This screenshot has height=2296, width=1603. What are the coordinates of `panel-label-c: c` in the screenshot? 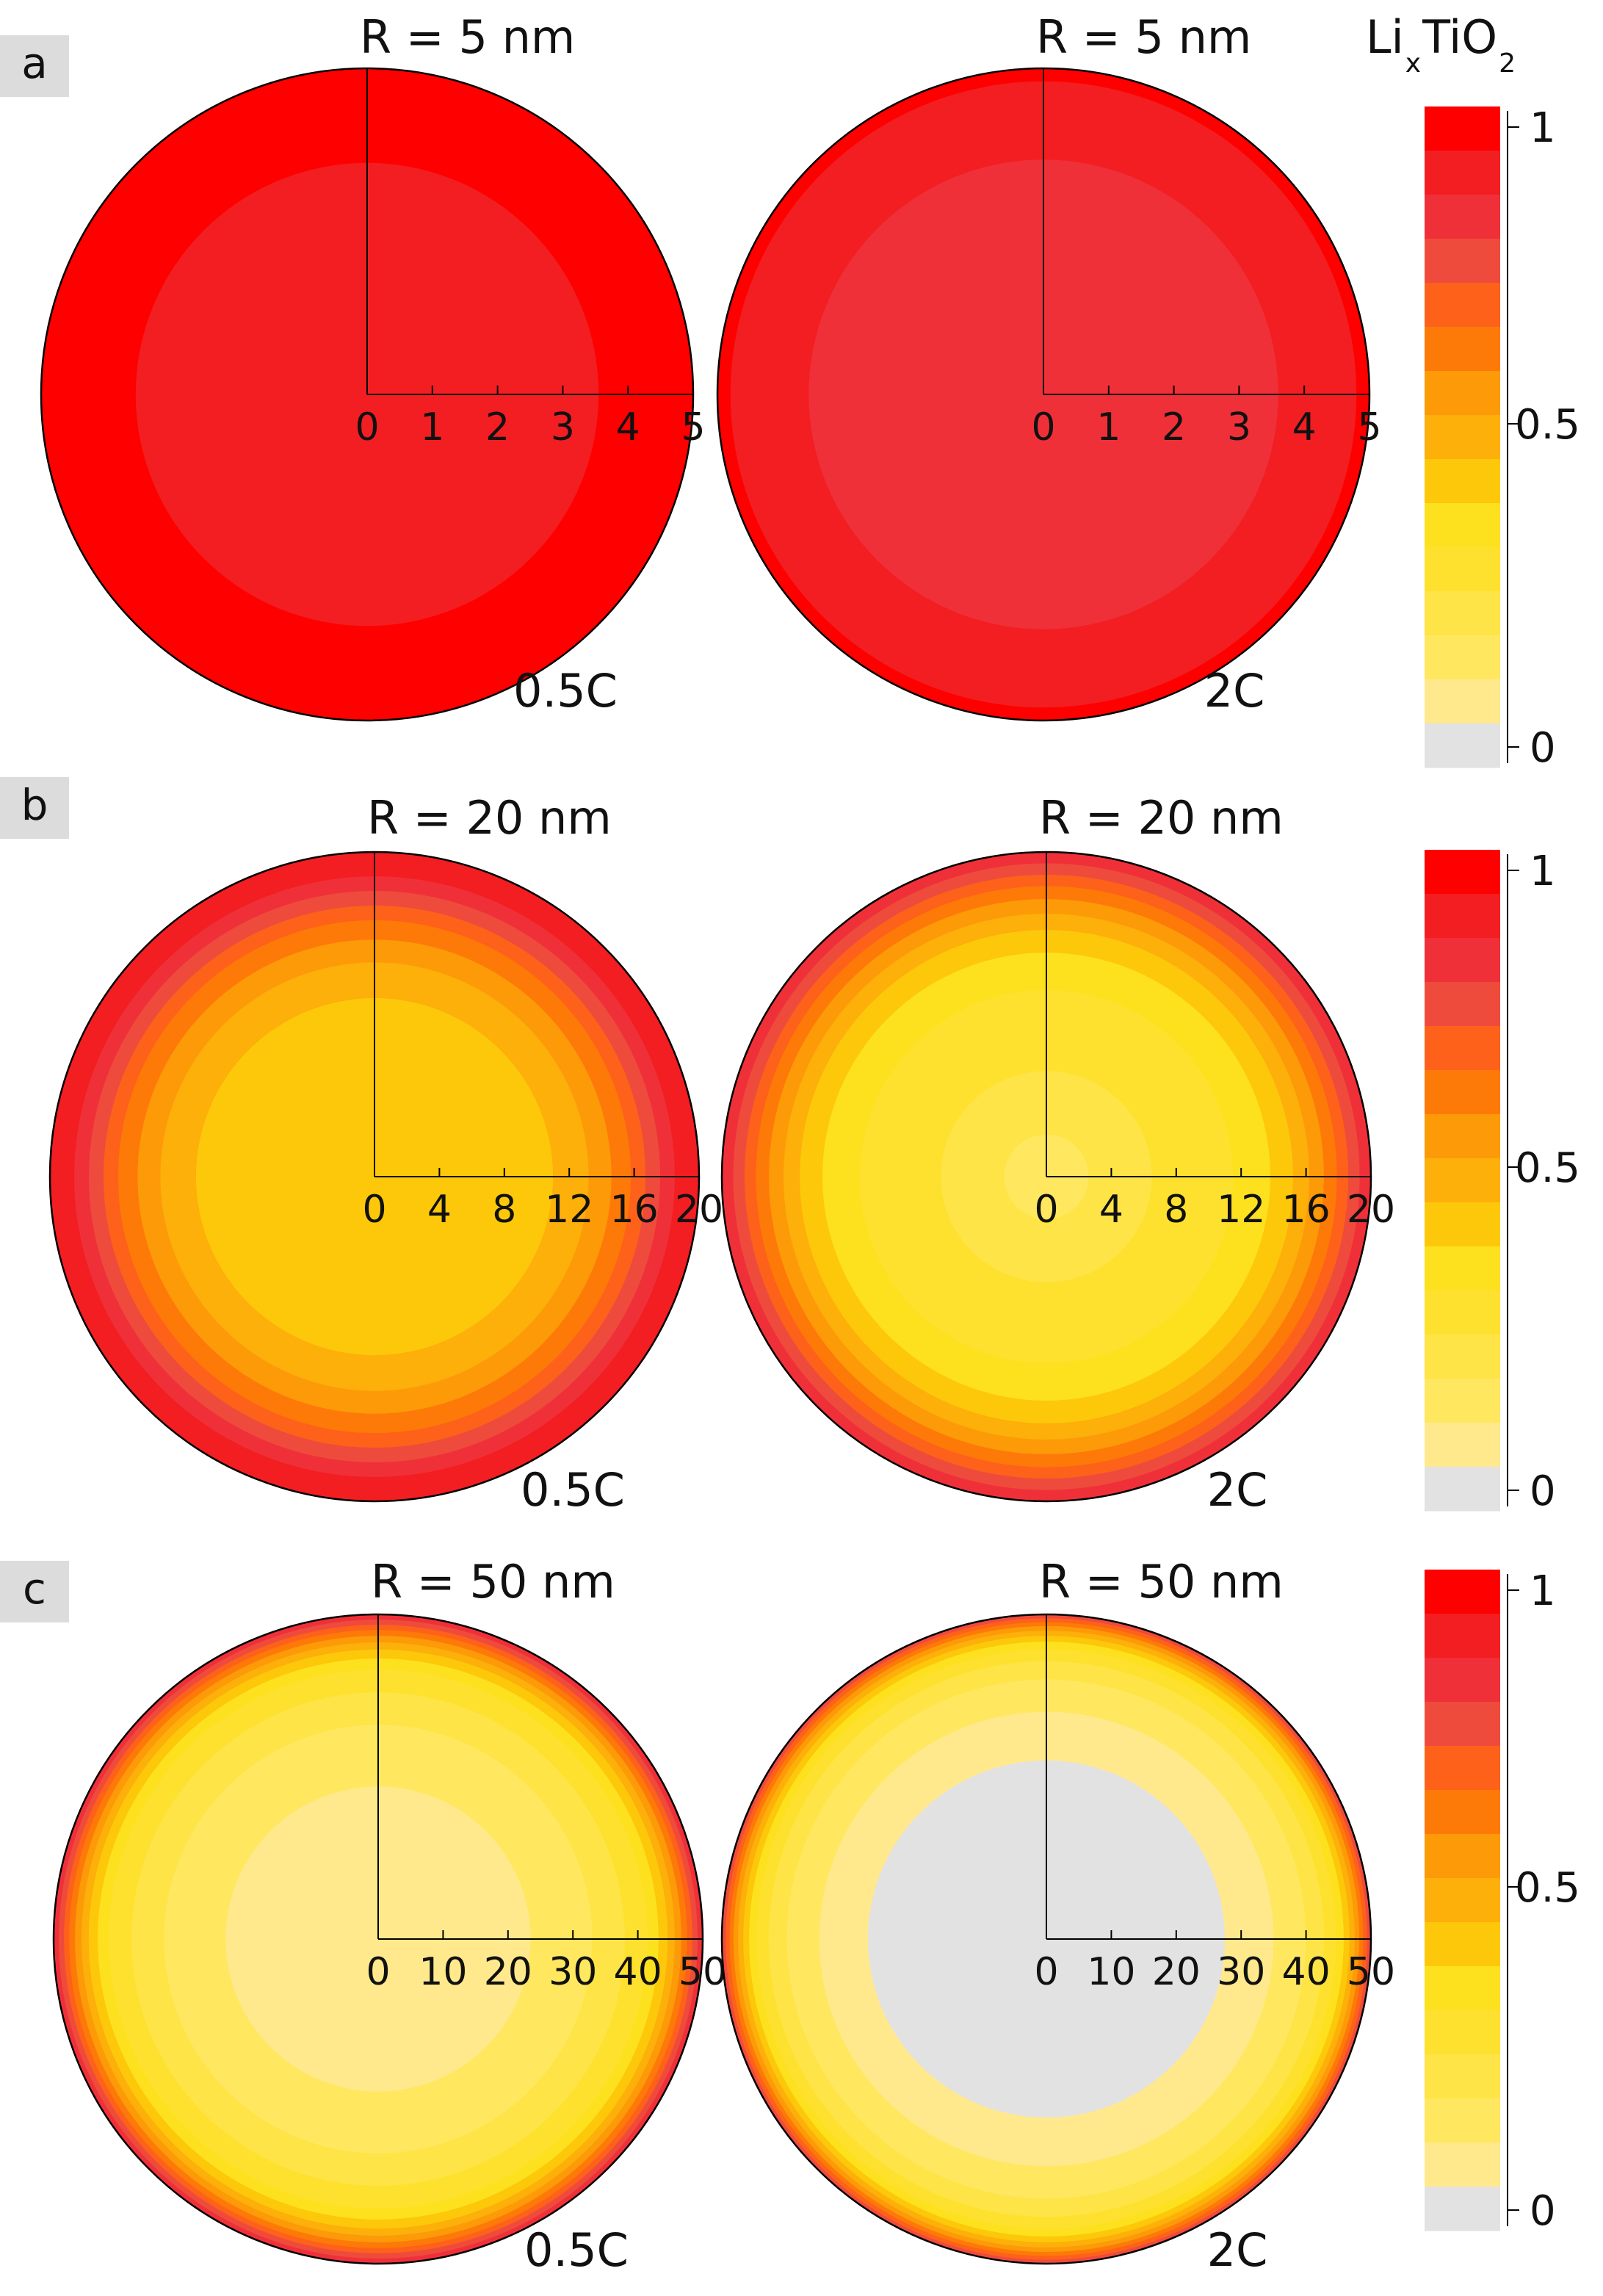 It's located at (34, 1591).